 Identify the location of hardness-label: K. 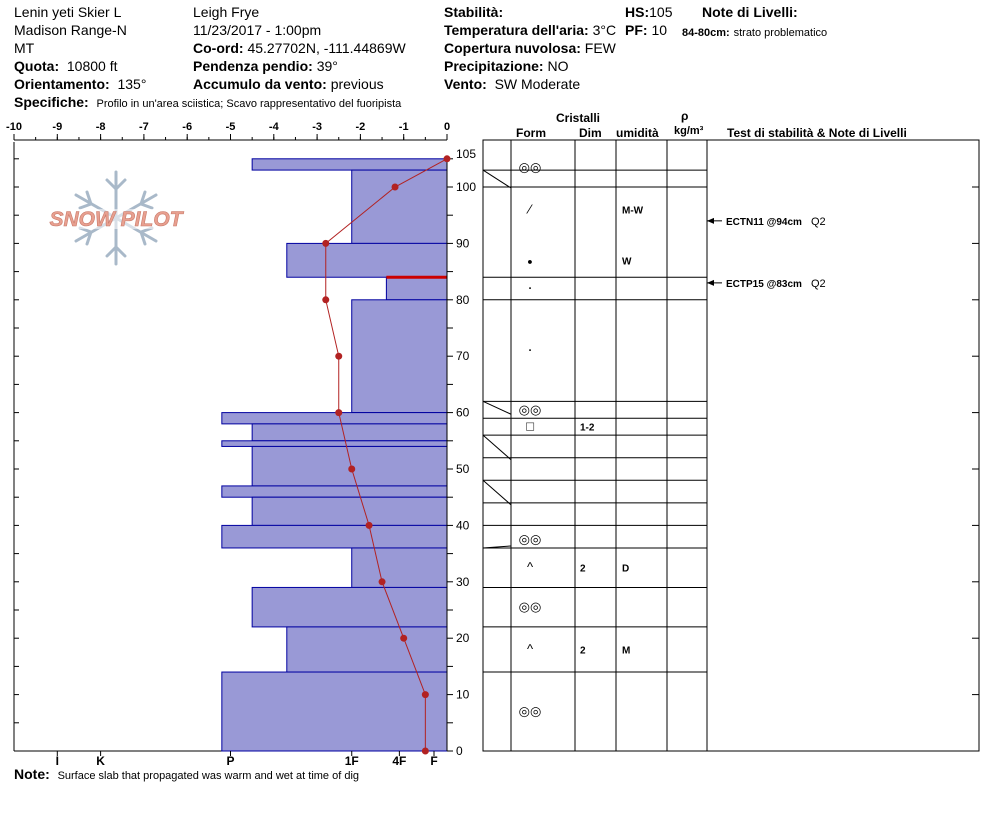
(100, 761).